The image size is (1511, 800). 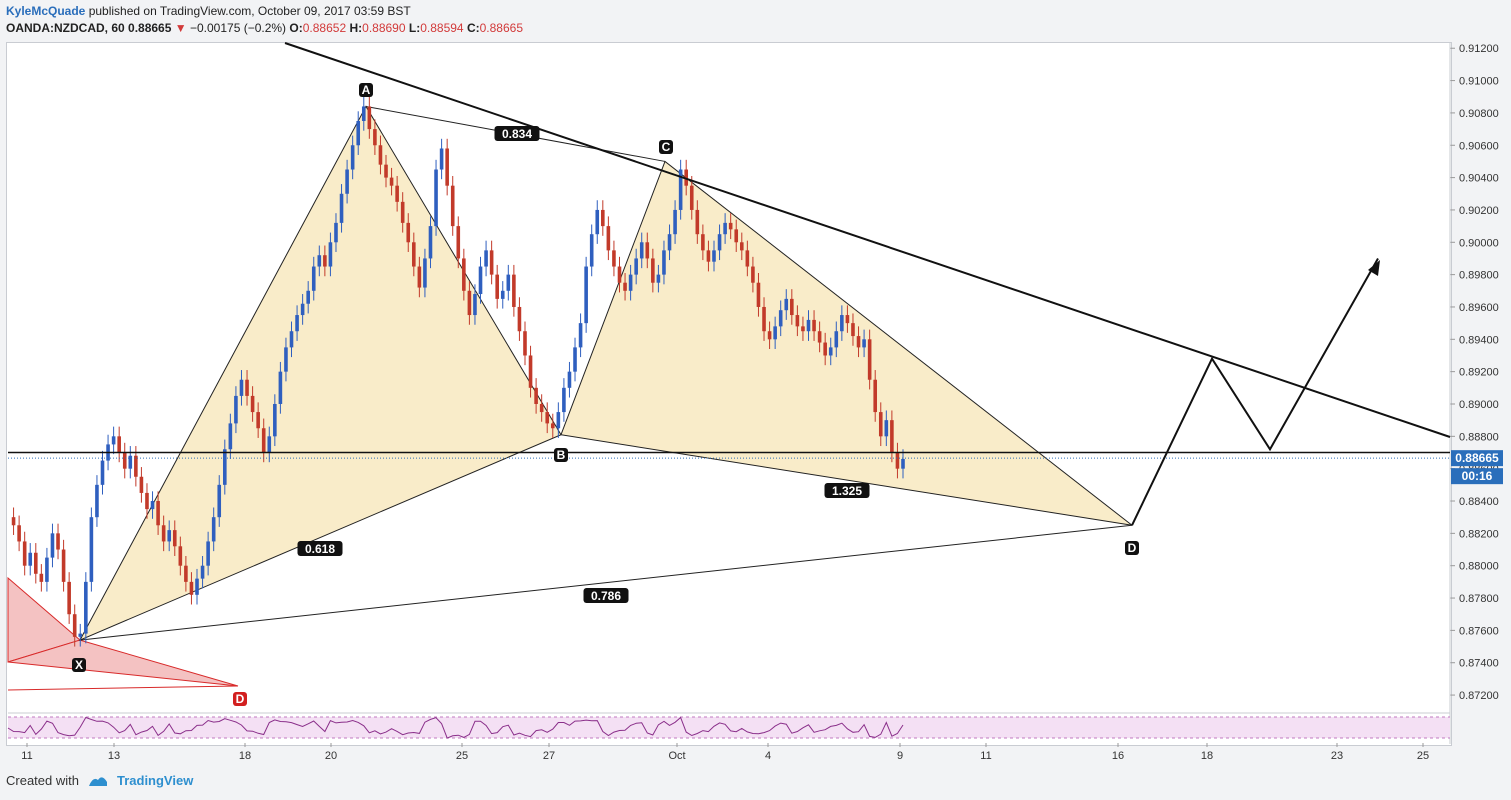 What do you see at coordinates (320, 548) in the screenshot?
I see `ratio-label-xab-bg` at bounding box center [320, 548].